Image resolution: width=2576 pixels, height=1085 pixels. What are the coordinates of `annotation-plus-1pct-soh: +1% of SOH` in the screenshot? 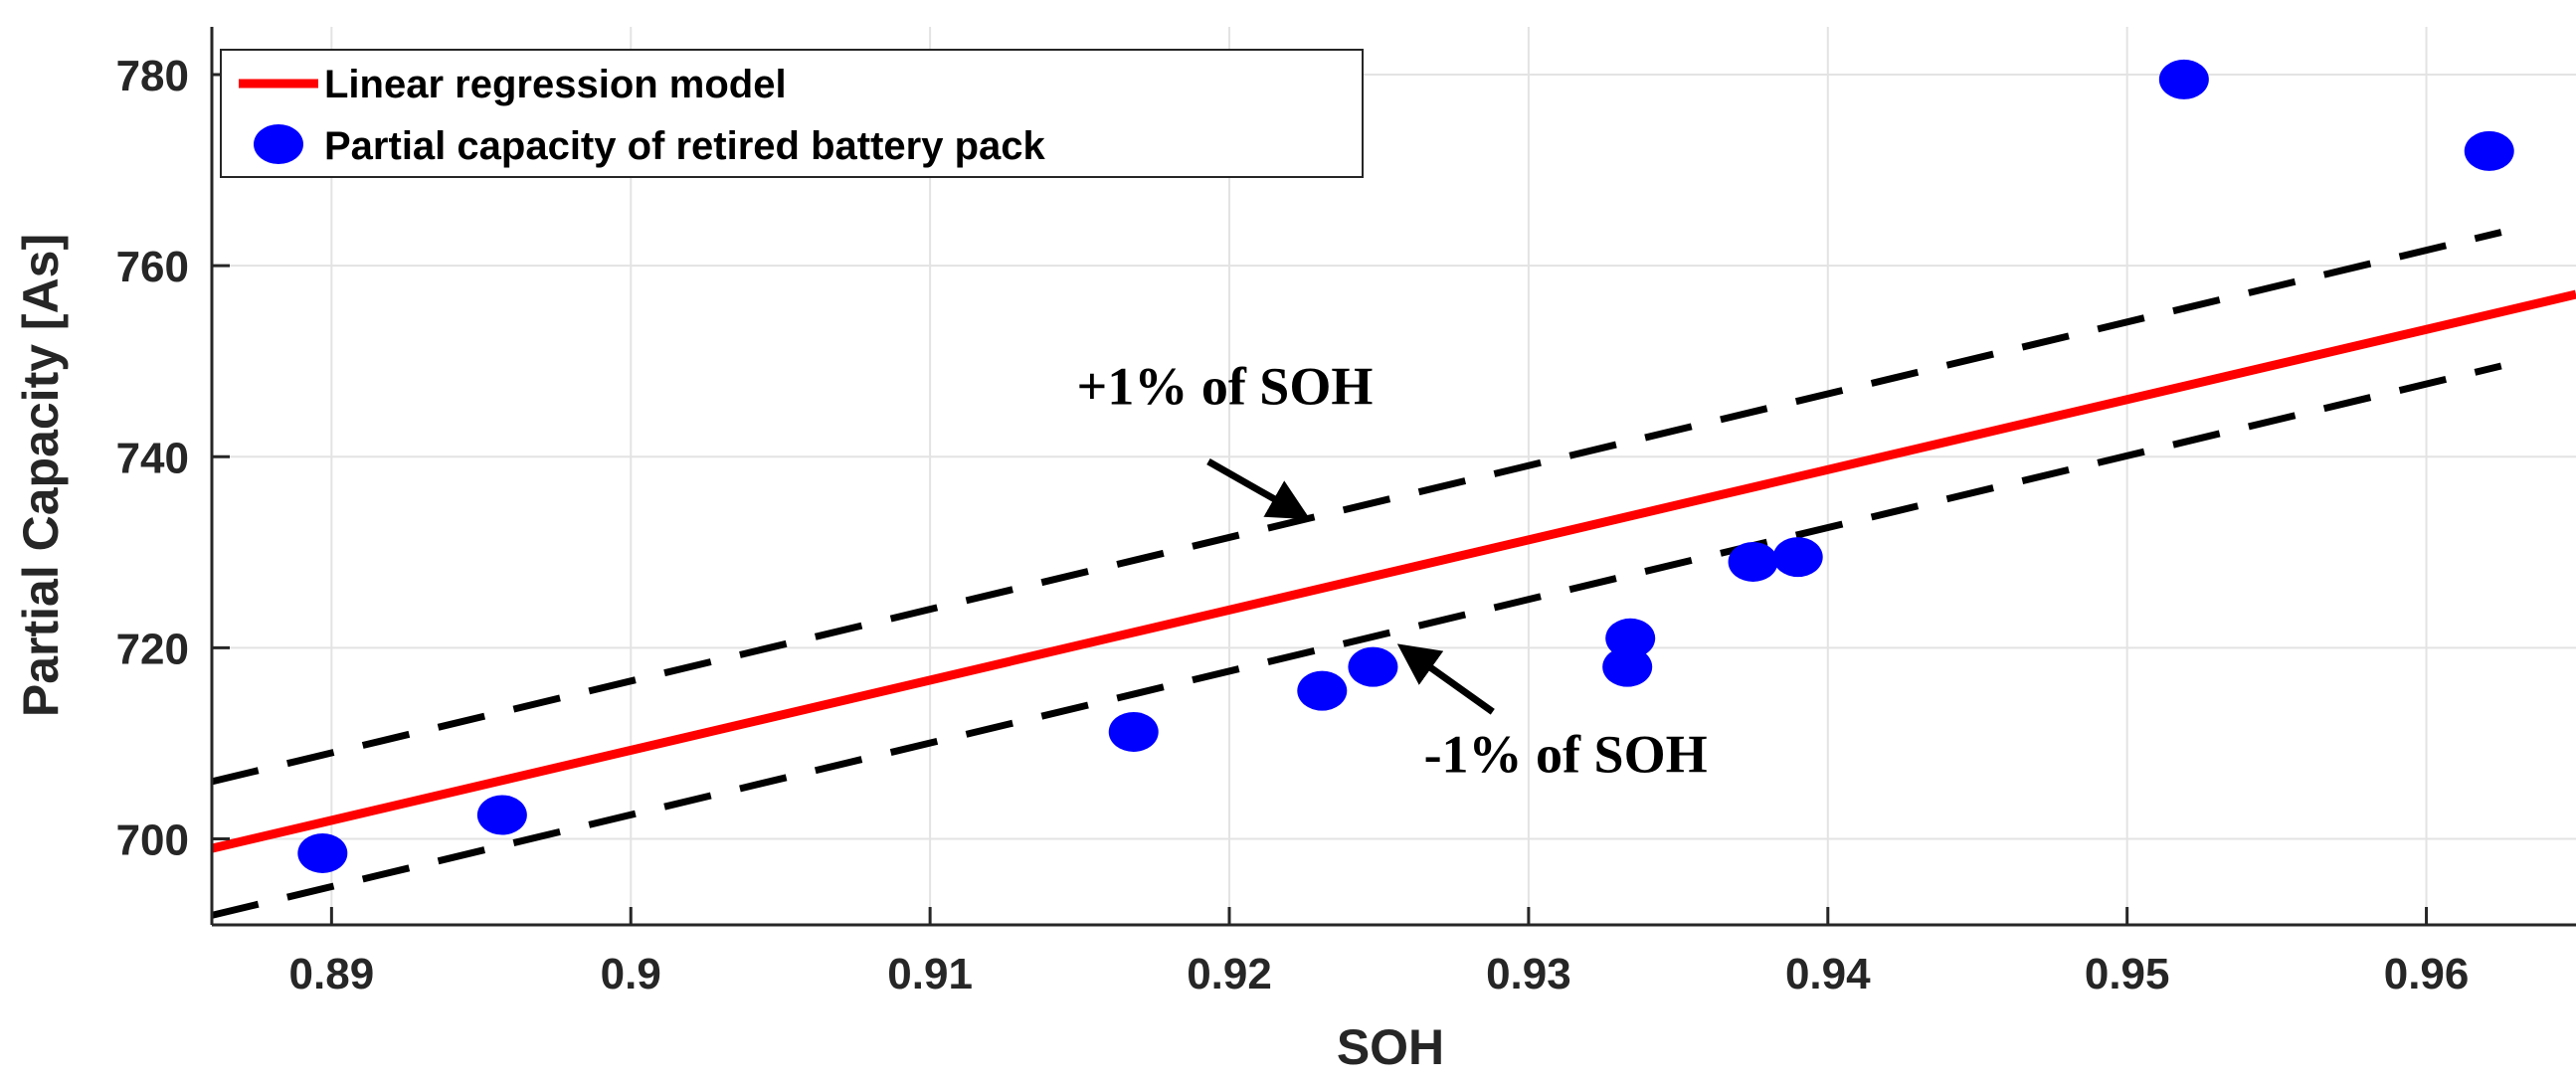 It's located at (1225, 386).